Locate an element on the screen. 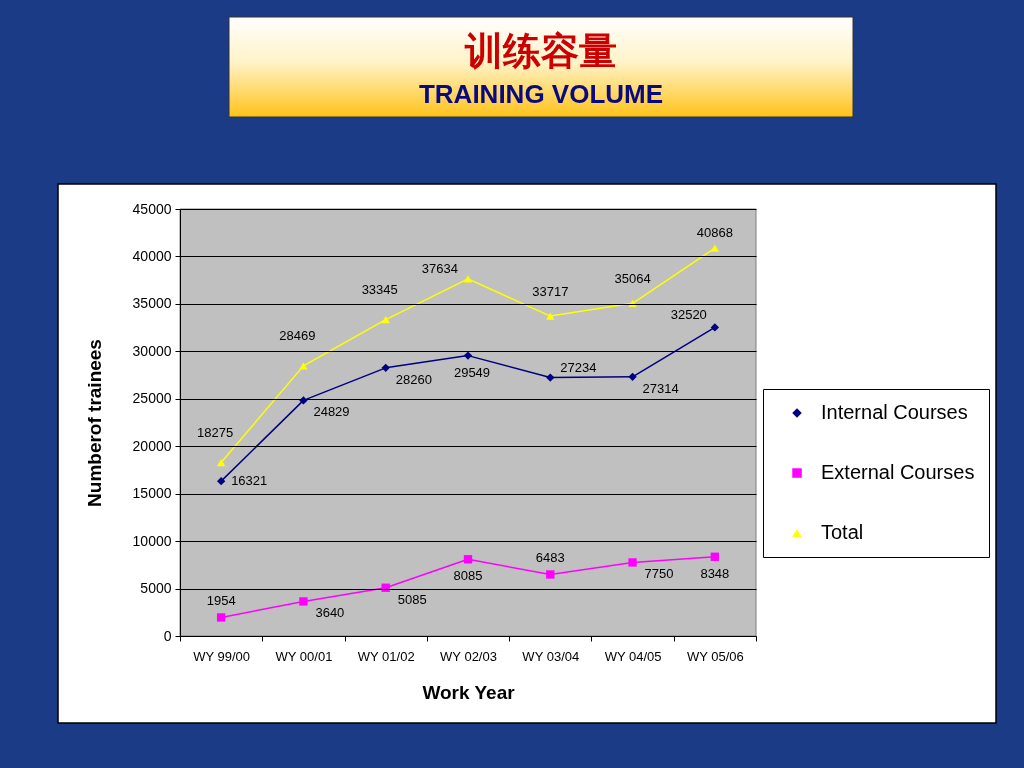 The image size is (1024, 768). y-tick-label: 45000 is located at coordinates (152, 208).